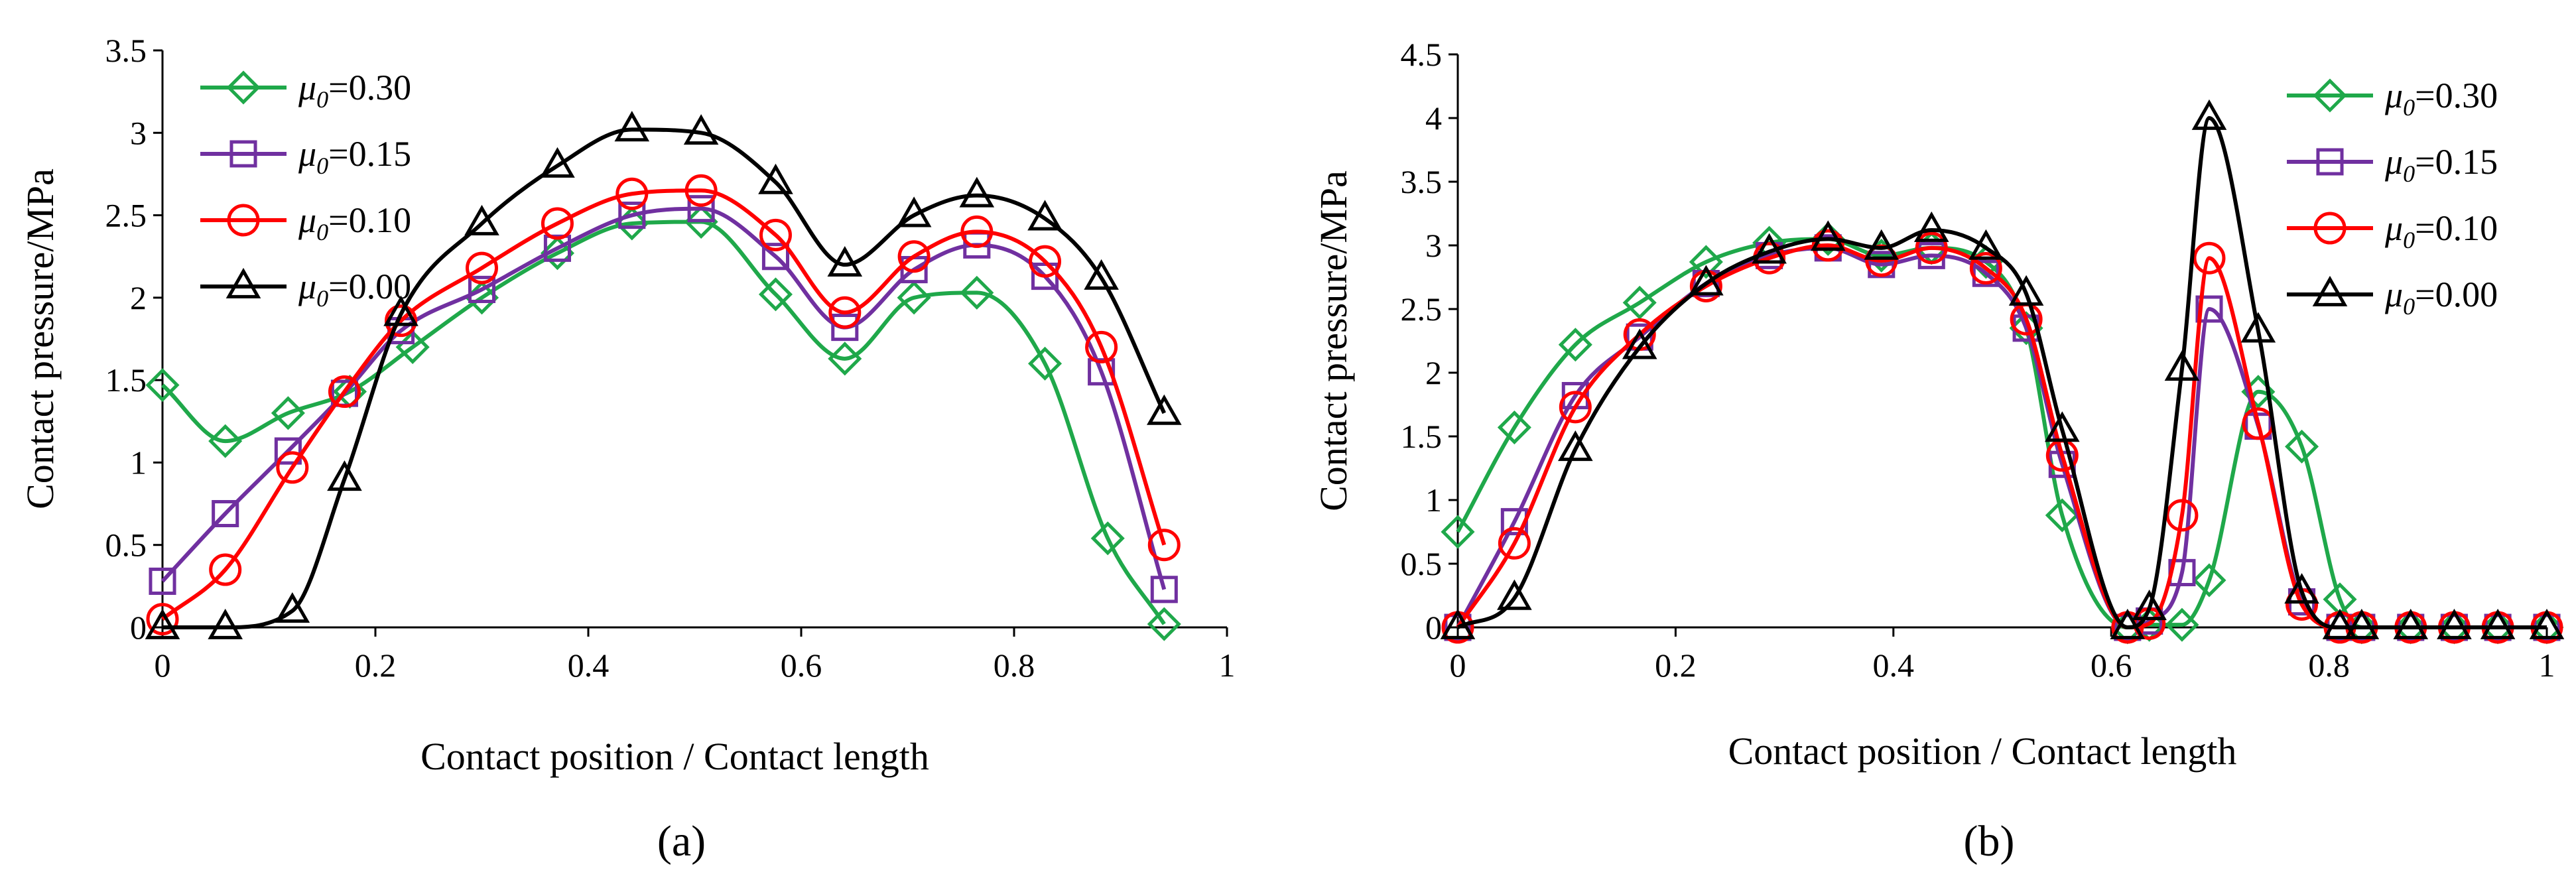 The height and width of the screenshot is (888, 2576). I want to click on chart0-y-tick-label: 3, so click(139, 132).